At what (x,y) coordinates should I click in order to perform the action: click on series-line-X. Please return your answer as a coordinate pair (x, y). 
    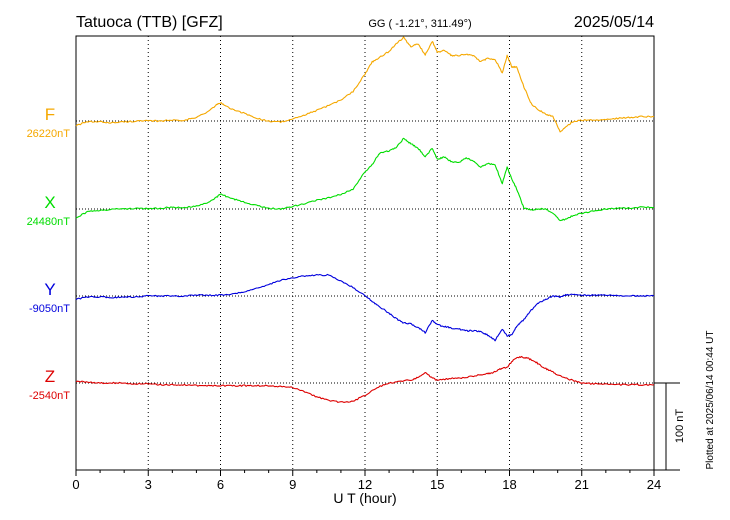
    Looking at the image, I should click on (365, 179).